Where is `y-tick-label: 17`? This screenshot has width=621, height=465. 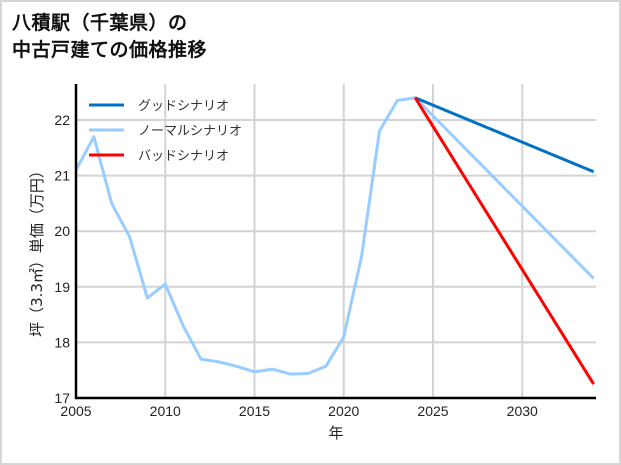 y-tick-label: 17 is located at coordinates (62, 398).